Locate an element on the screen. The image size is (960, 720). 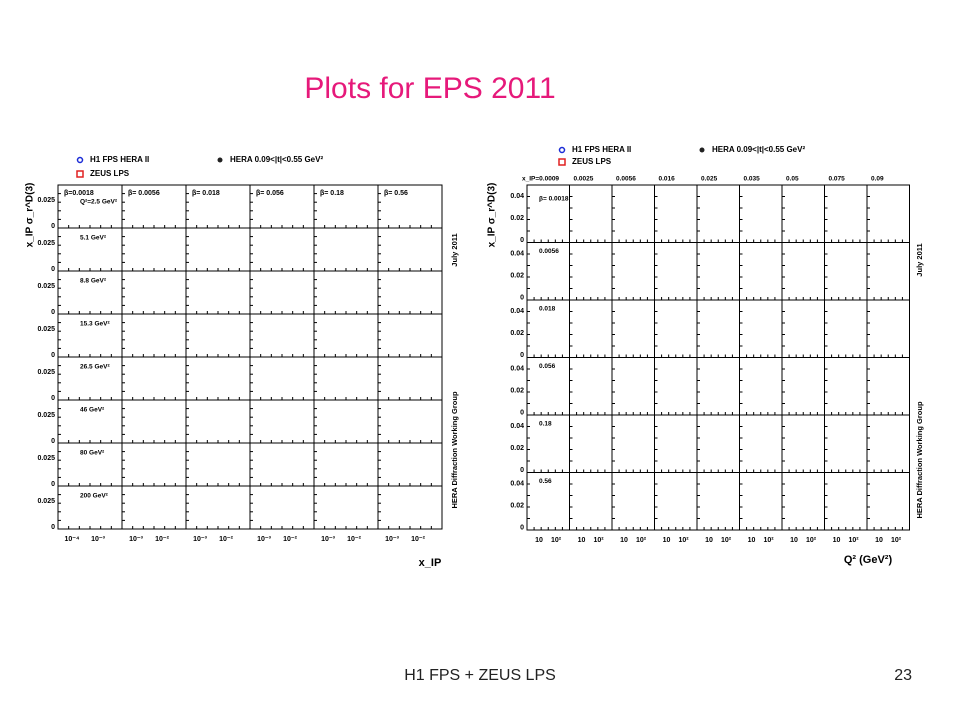
xip-label: 0.025 is located at coordinates (709, 179).